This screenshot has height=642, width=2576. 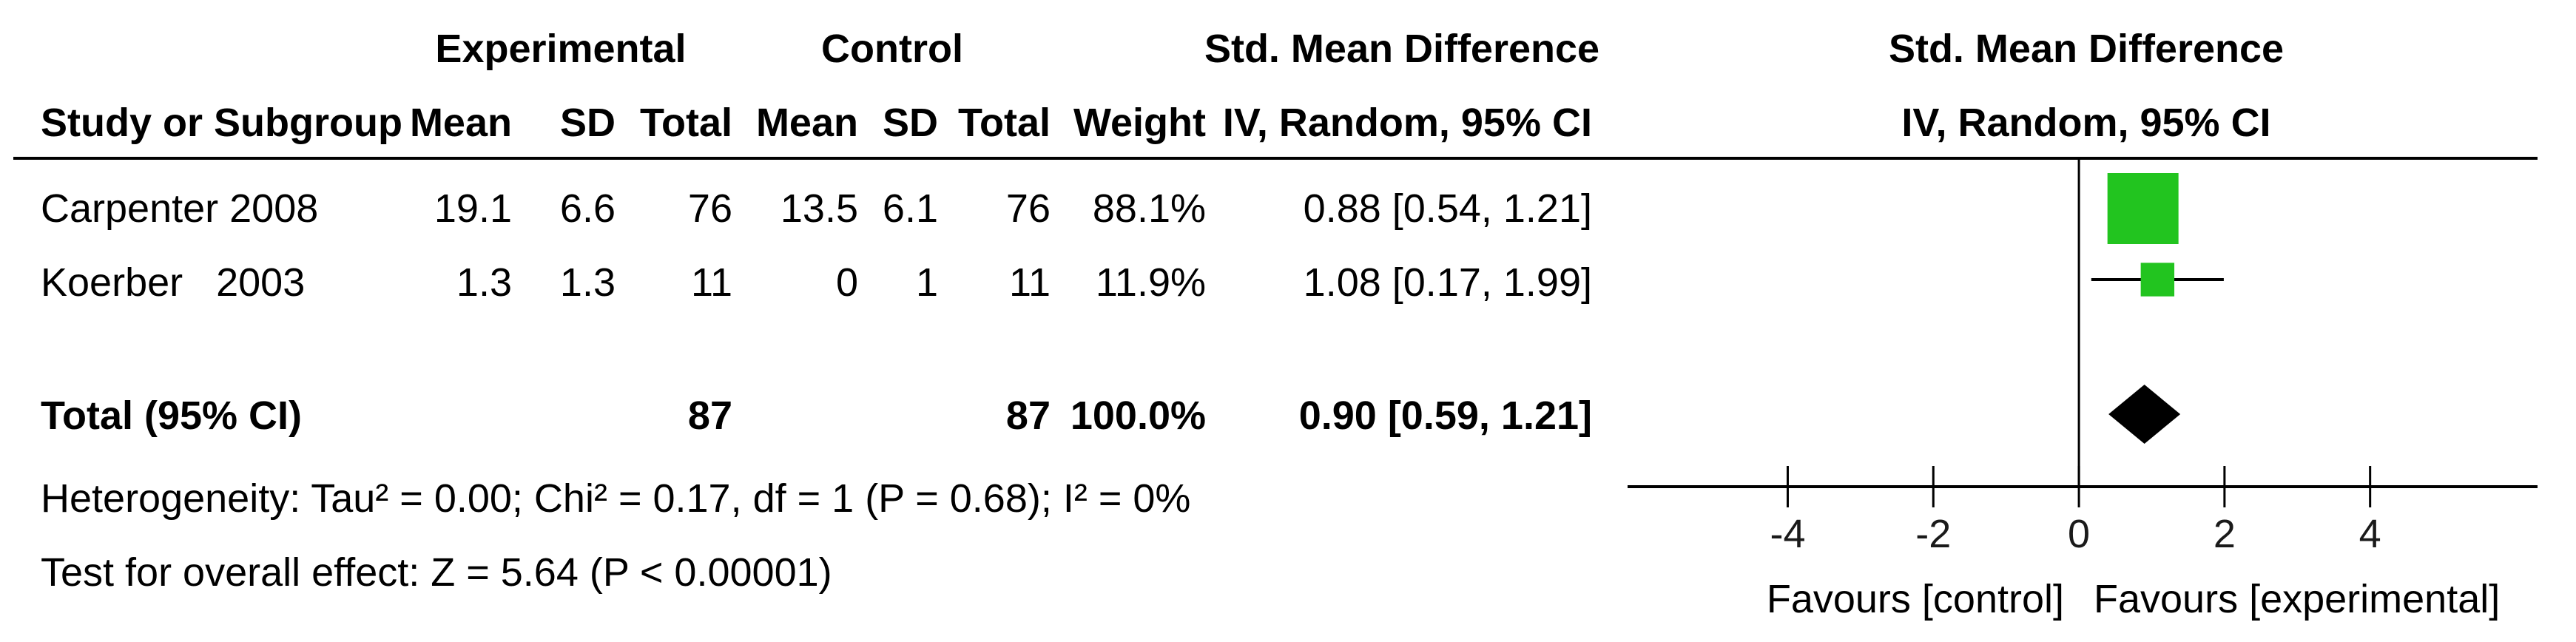 I want to click on study-1-ctl-mean: 13.5, so click(x=819, y=208).